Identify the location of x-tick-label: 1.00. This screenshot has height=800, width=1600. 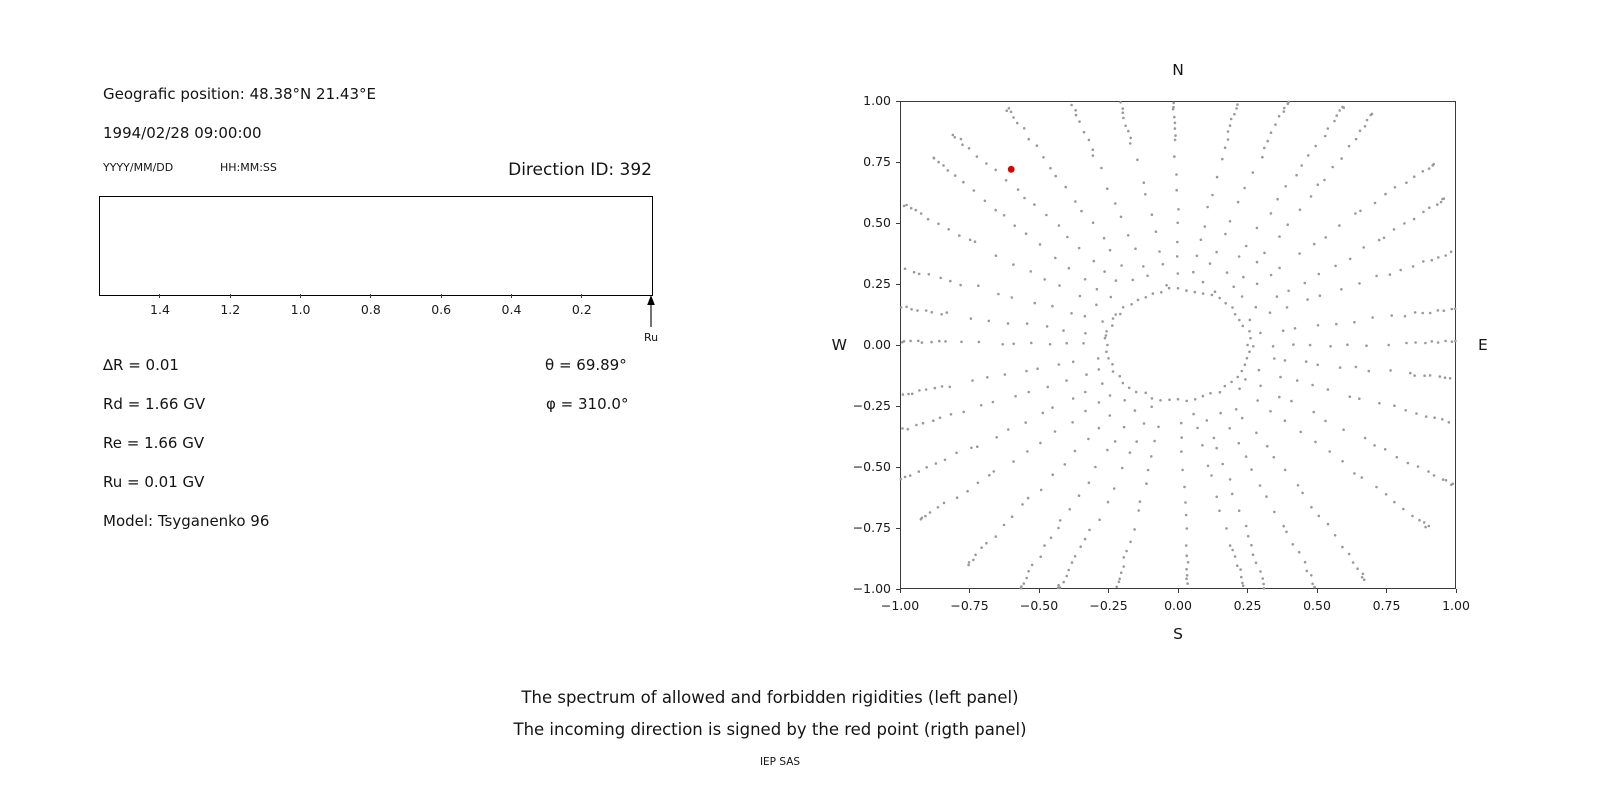
(1456, 605).